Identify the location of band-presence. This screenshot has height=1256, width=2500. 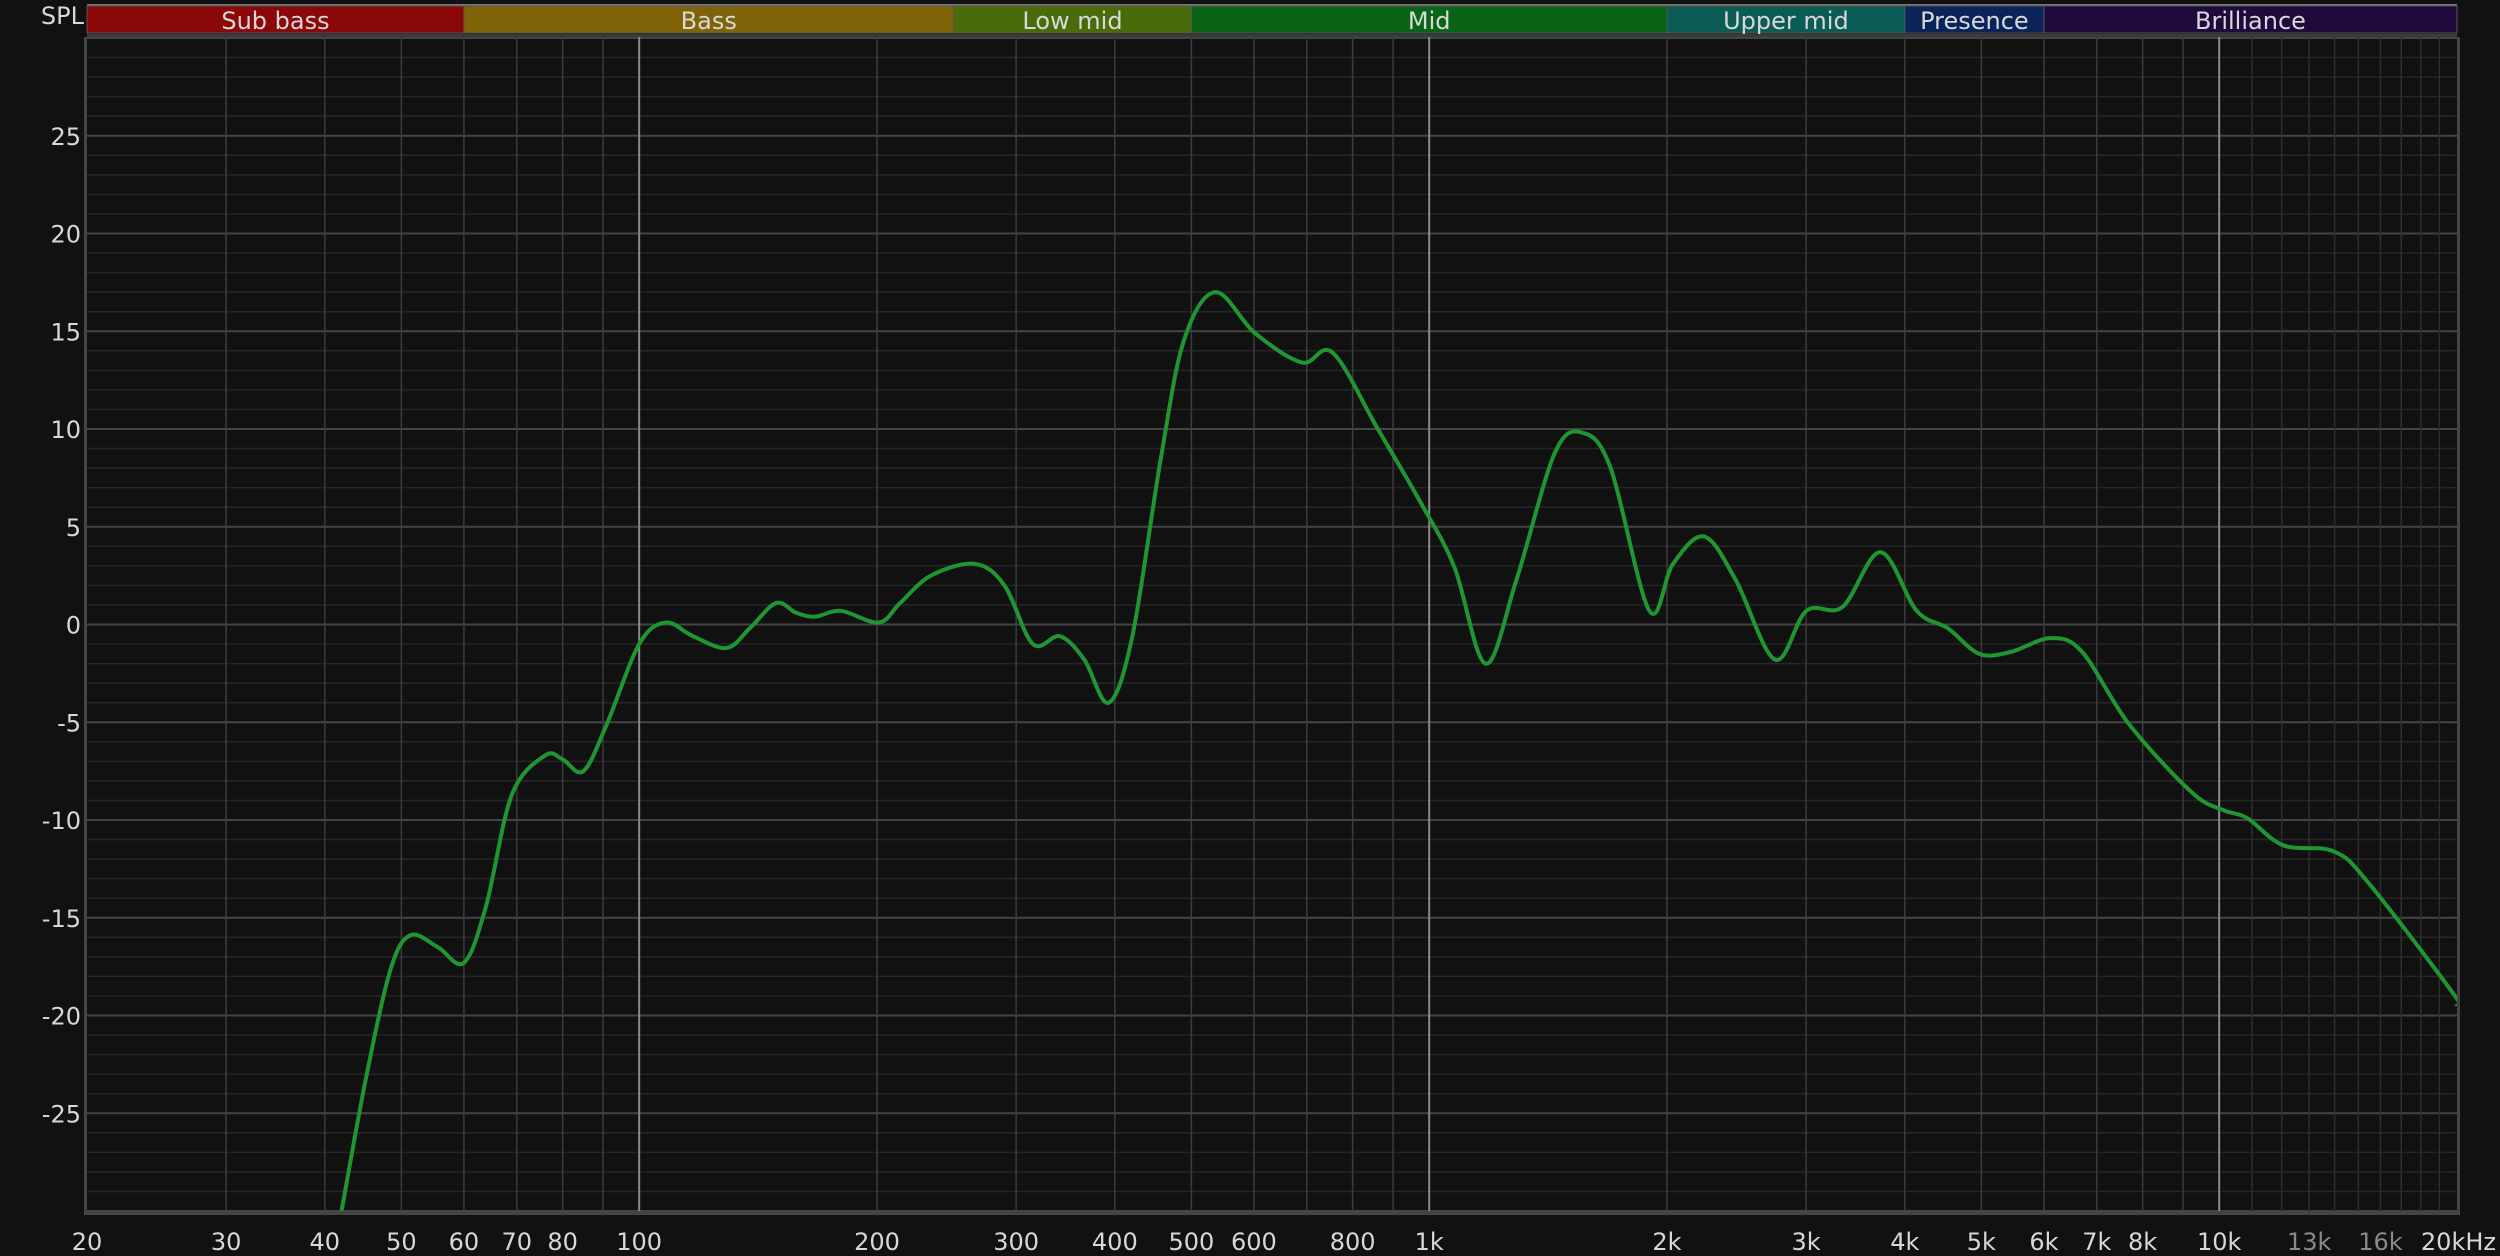
(1974, 19).